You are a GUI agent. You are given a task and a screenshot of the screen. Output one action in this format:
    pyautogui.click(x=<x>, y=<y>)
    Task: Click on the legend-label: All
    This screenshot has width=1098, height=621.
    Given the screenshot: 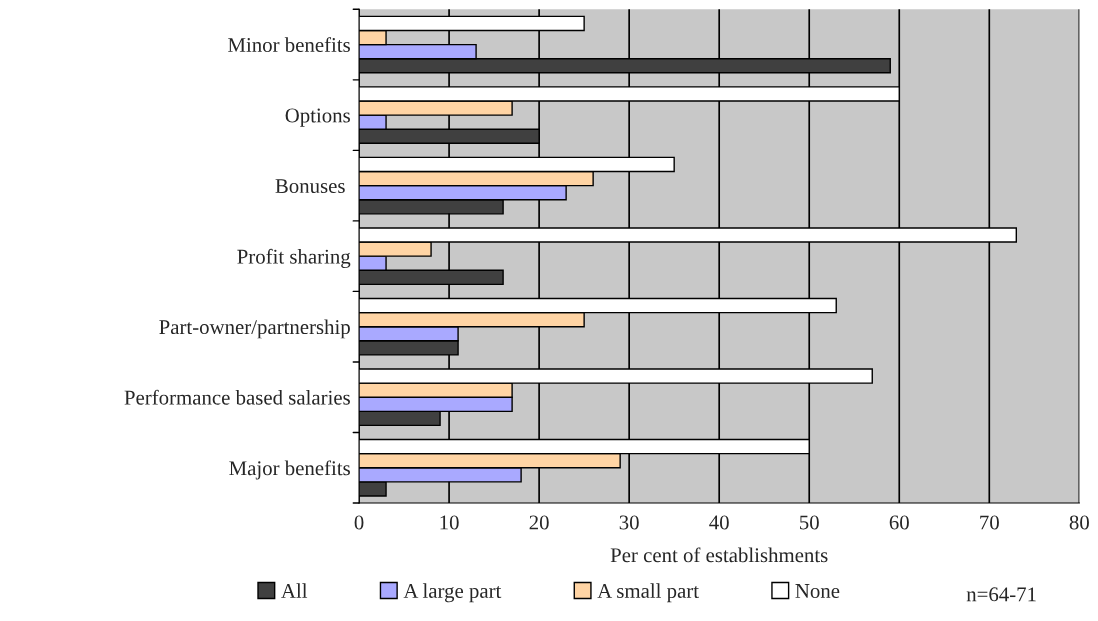 What is the action you would take?
    pyautogui.click(x=294, y=590)
    